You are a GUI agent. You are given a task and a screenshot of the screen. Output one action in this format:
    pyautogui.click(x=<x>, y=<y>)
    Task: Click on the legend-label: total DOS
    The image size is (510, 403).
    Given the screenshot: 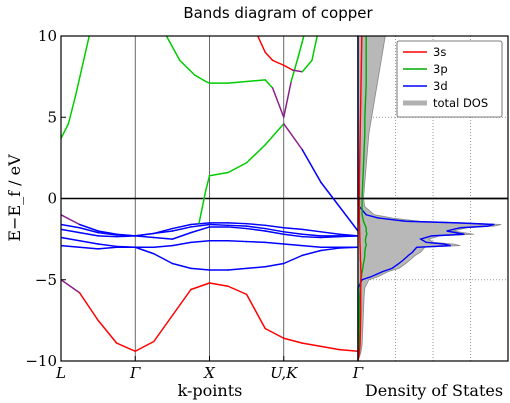 What is the action you would take?
    pyautogui.click(x=460, y=103)
    